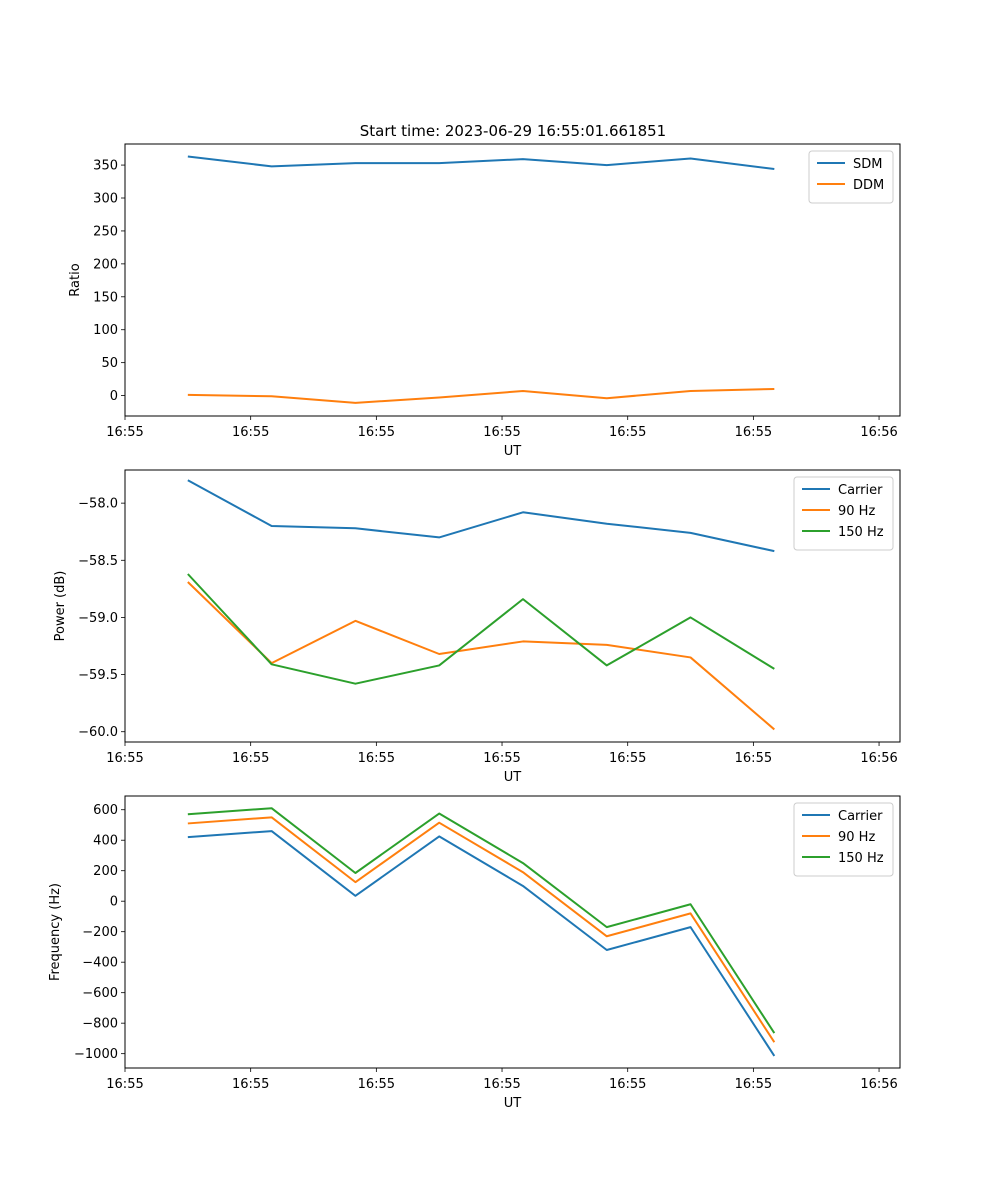  Describe the element at coordinates (105, 841) in the screenshot. I see `y-tick-label: 400` at that location.